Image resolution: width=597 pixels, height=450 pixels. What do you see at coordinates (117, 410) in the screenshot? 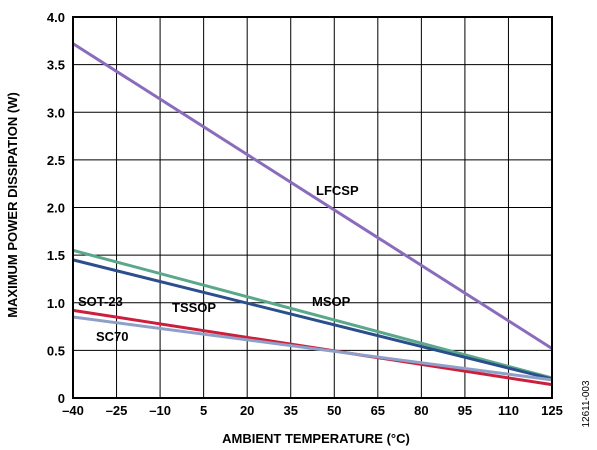
I see `x-tick-label: –25` at bounding box center [117, 410].